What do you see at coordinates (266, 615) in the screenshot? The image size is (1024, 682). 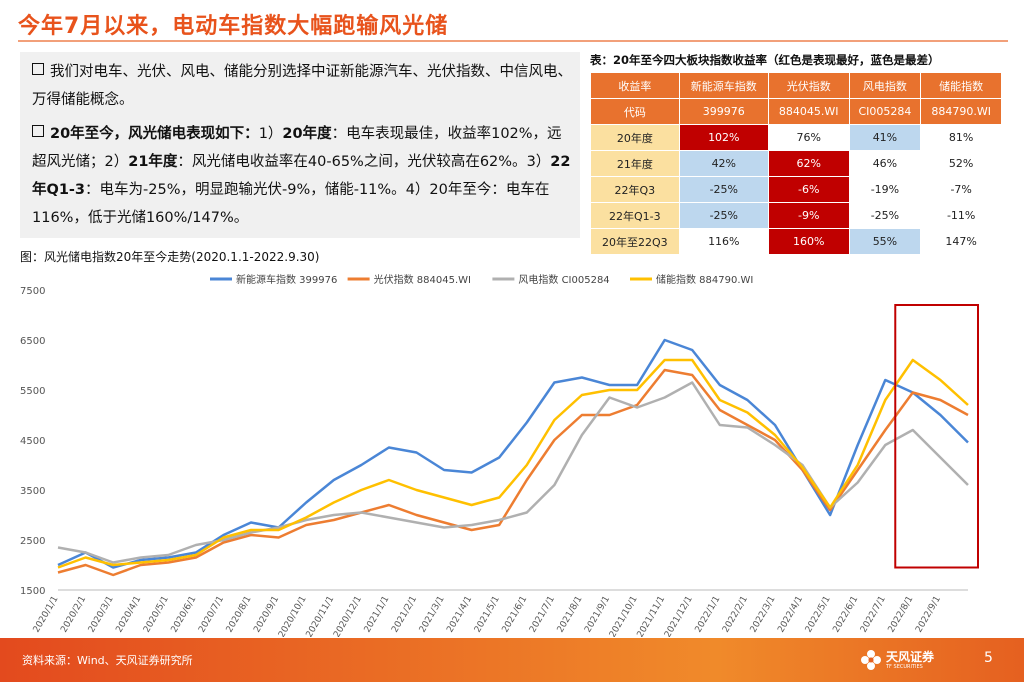 I see `x-tick-label: 2020/9/1` at bounding box center [266, 615].